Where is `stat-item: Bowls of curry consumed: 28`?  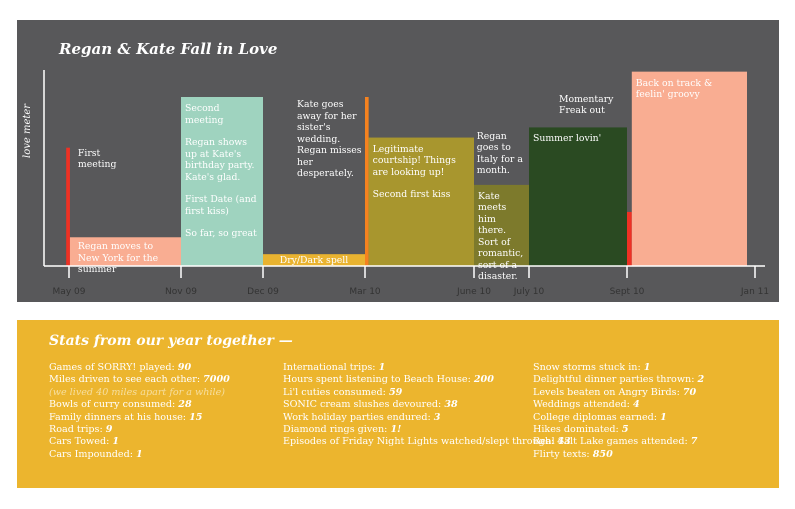 stat-item: Bowls of curry consumed: 28 is located at coordinates (139, 405).